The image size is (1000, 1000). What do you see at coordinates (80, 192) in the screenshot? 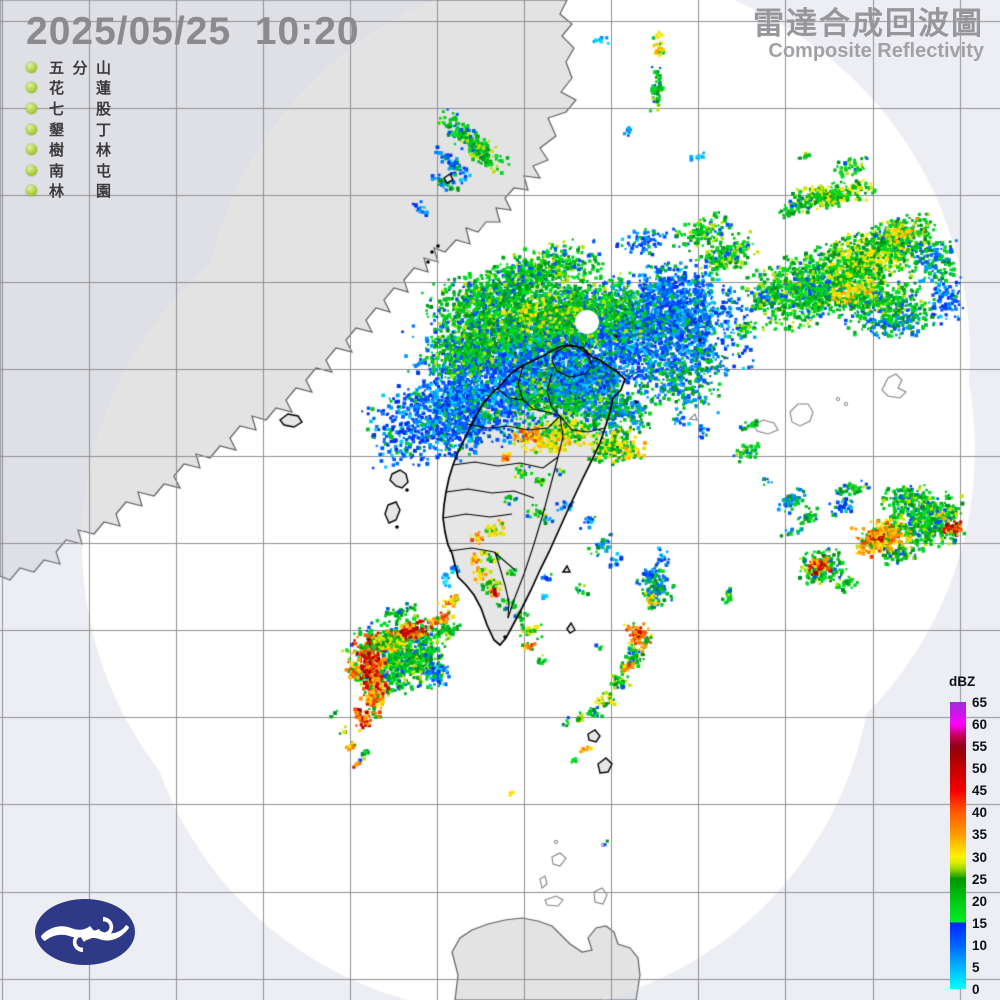
I see `station-name: 林園` at bounding box center [80, 192].